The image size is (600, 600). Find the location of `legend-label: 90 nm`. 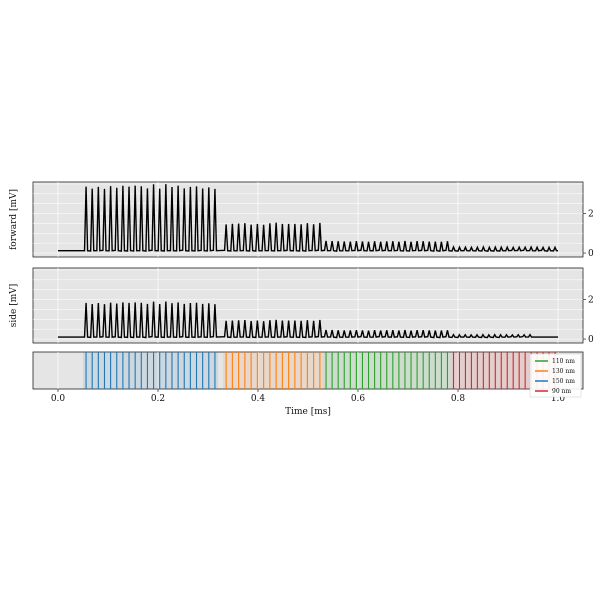

legend-label: 90 nm is located at coordinates (561, 391).